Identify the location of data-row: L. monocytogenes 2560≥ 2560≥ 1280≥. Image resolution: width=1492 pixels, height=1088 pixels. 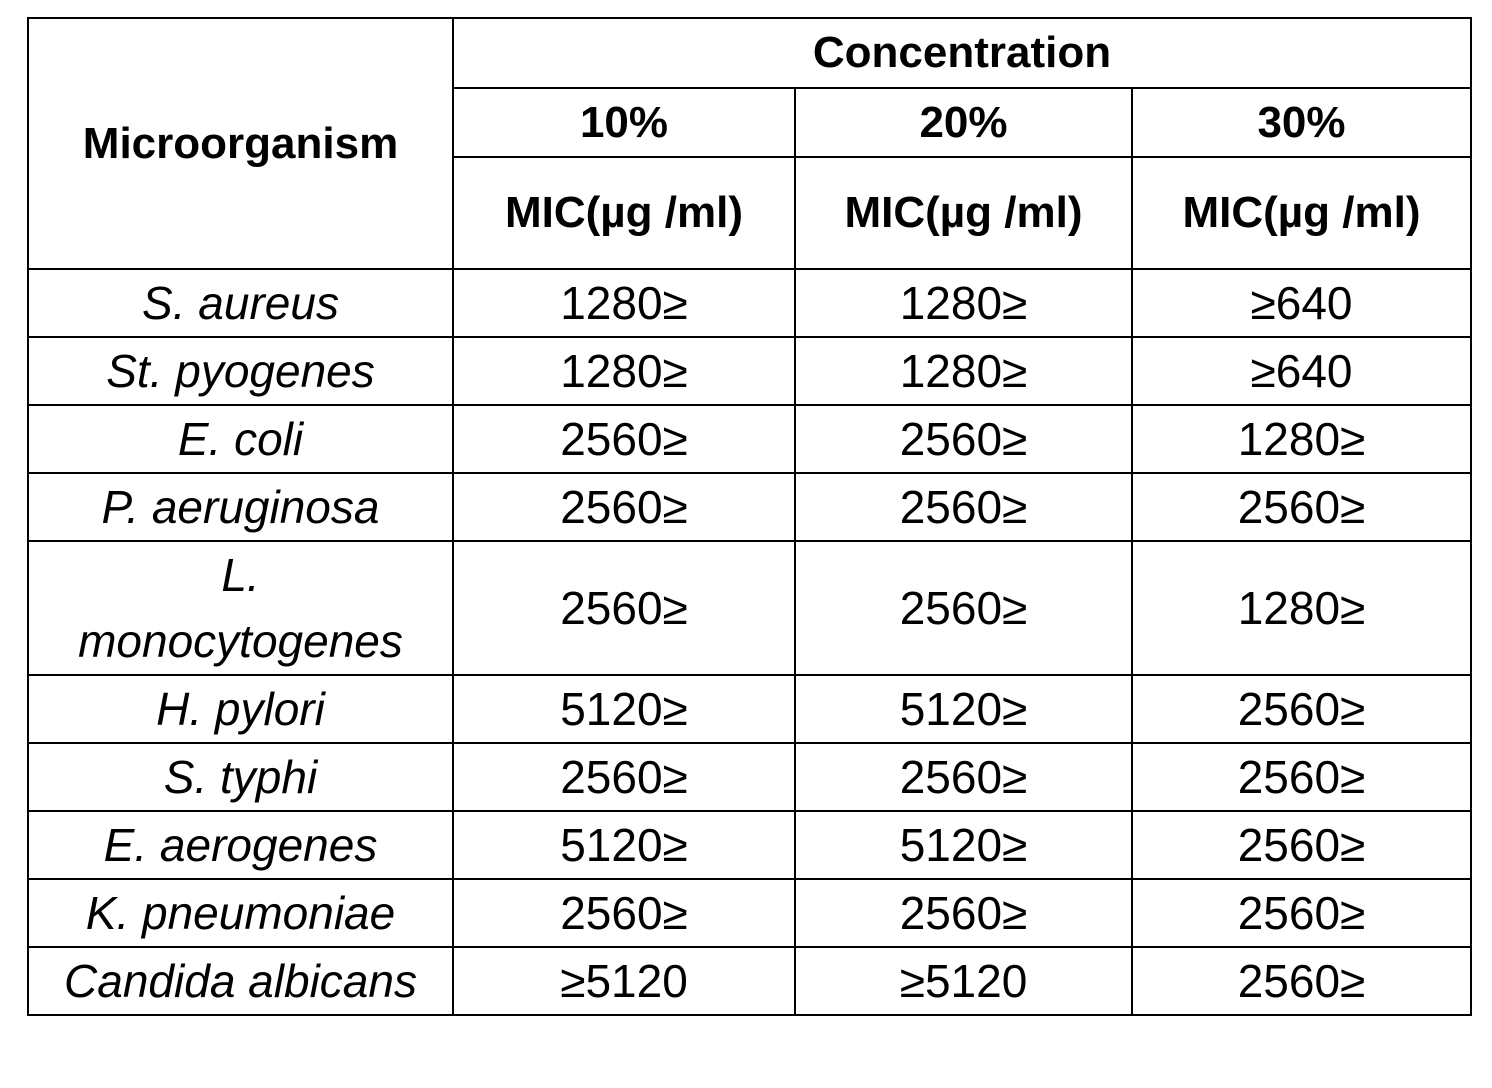
(749, 608).